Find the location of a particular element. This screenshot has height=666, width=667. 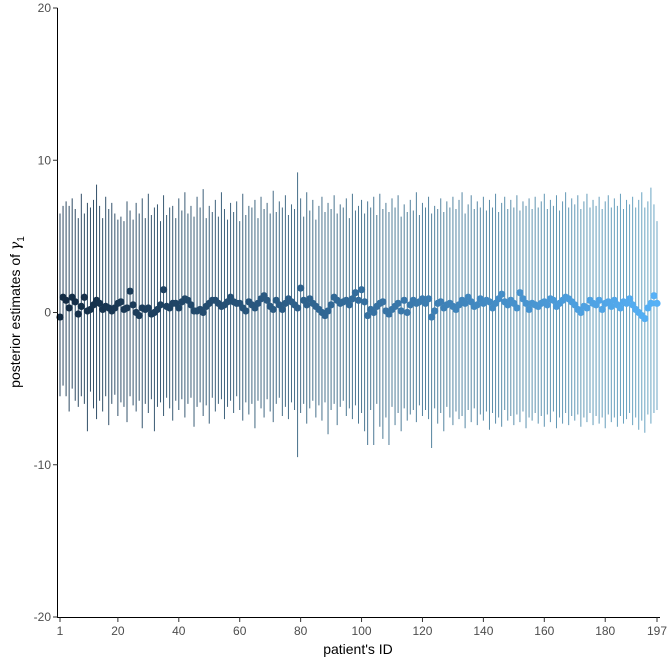

x-tick-label: 80 is located at coordinates (301, 631).